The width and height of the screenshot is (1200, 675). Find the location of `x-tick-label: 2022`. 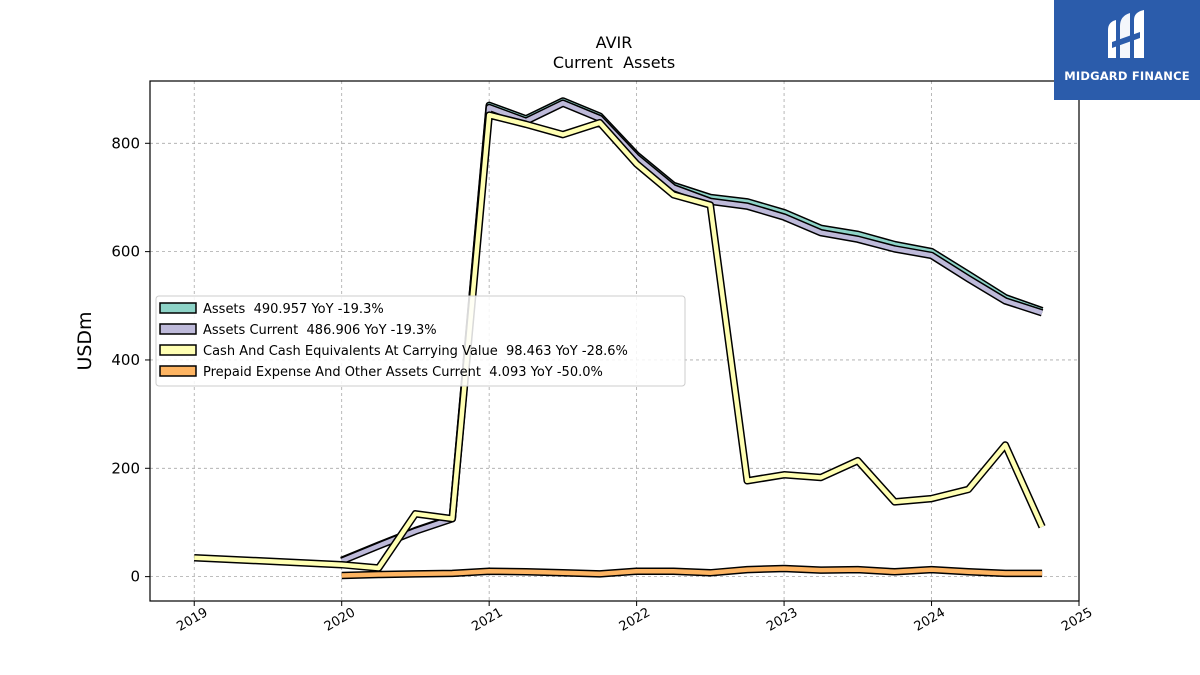

x-tick-label: 2022 is located at coordinates (635, 620).